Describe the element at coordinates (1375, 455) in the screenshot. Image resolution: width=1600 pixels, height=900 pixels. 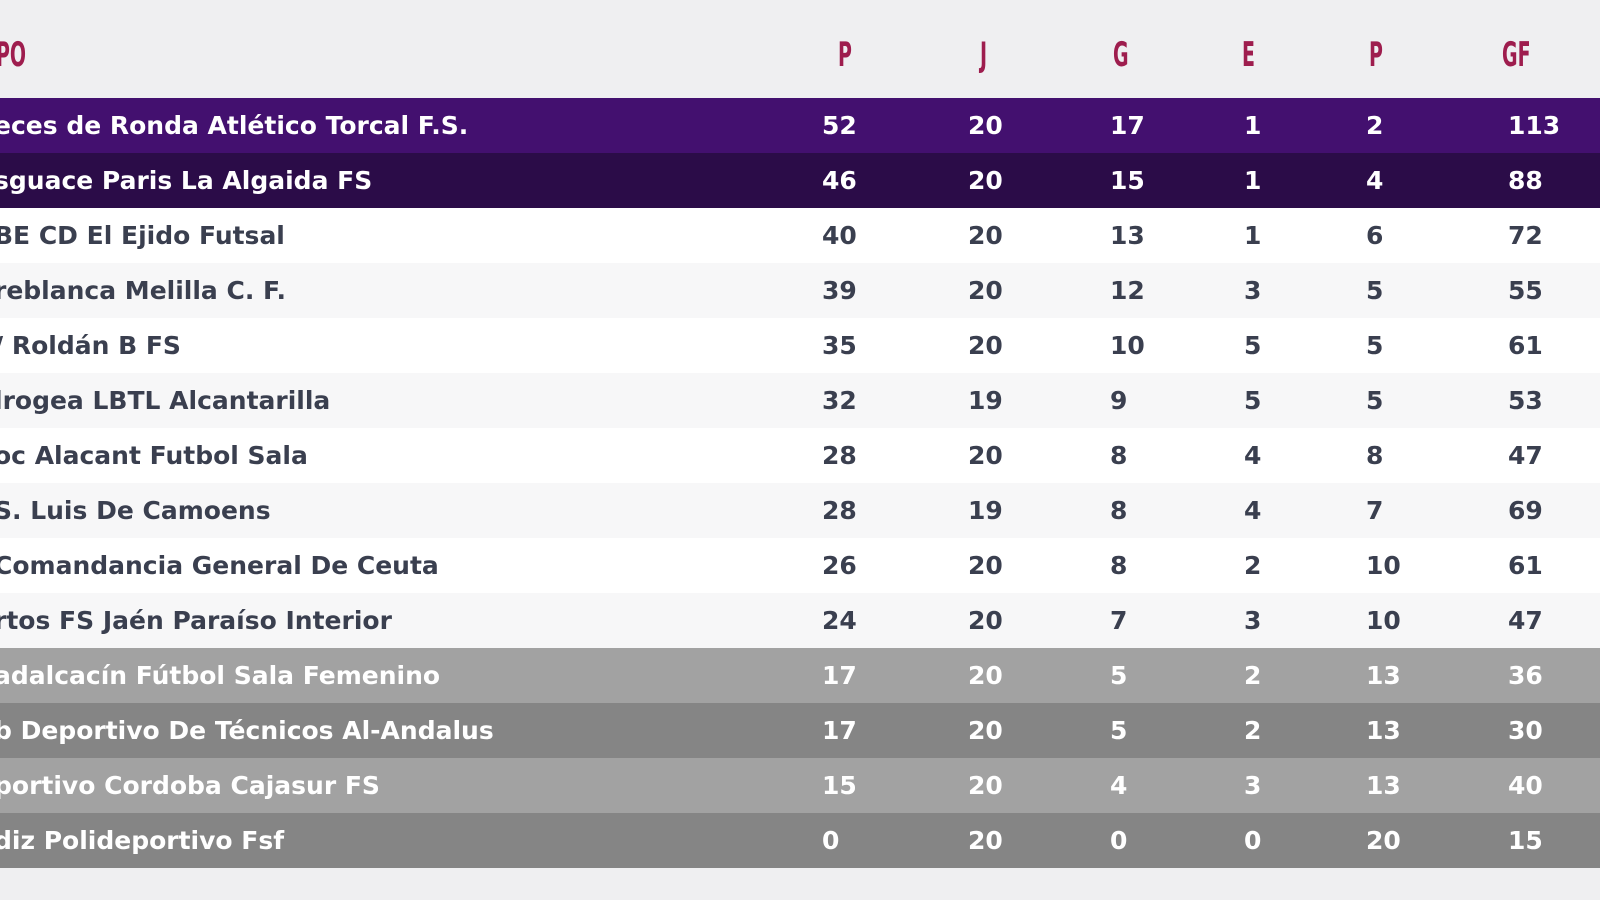
I see `lost-value: 8` at that location.